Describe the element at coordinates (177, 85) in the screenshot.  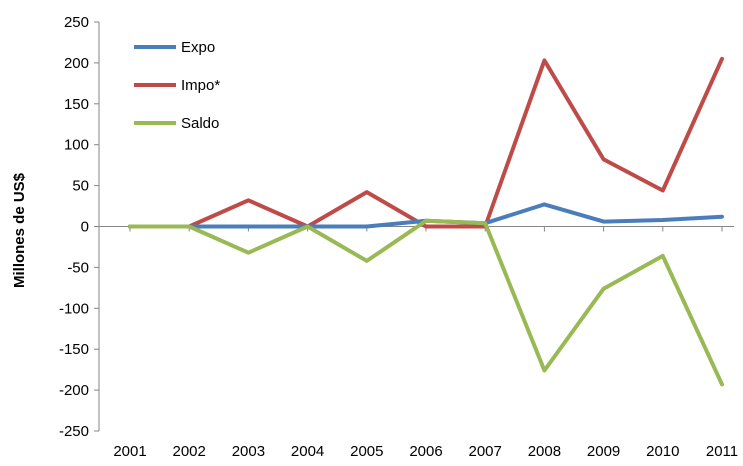
I see `legend: Expo Impo* Saldo` at that location.